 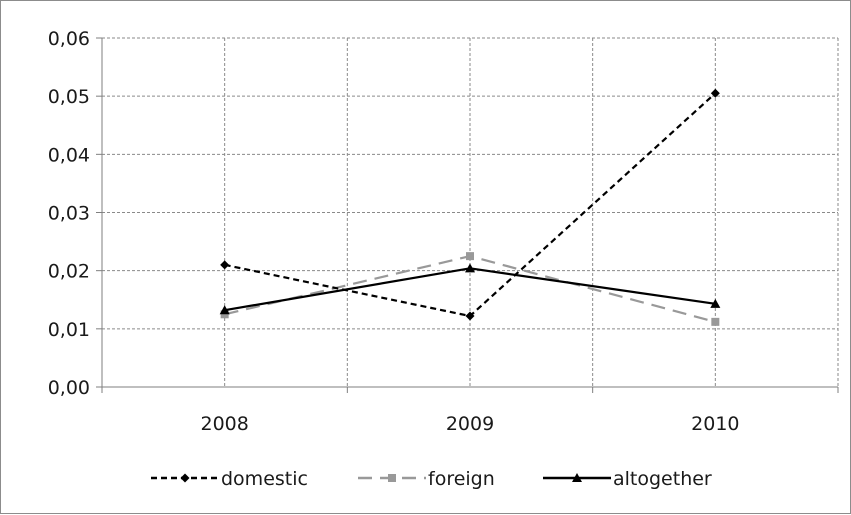 I want to click on y-tick-label: 0,03, so click(x=69, y=214).